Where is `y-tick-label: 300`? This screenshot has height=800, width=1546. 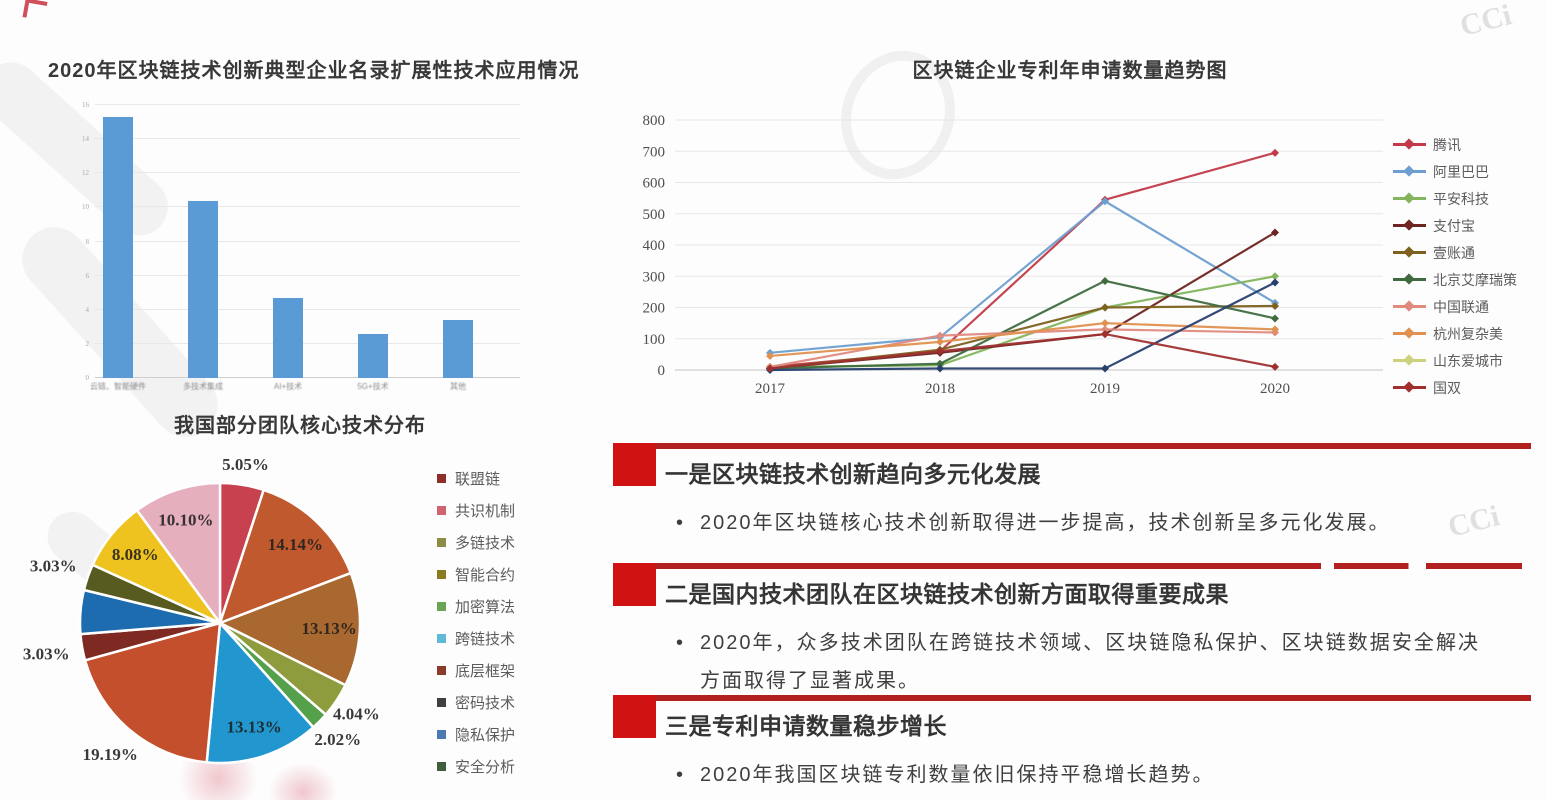
y-tick-label: 300 is located at coordinates (654, 277).